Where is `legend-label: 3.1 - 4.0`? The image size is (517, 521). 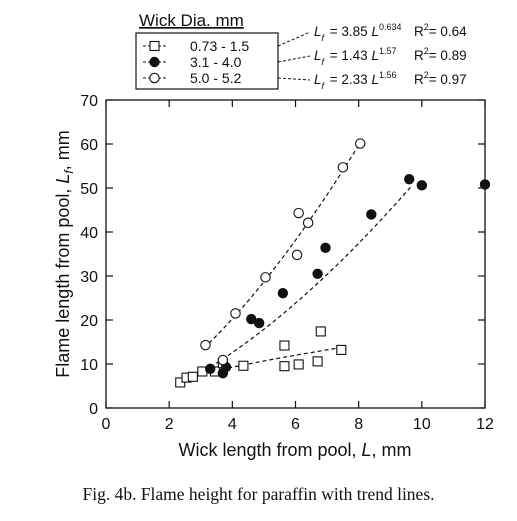
legend-label: 3.1 - 4.0 is located at coordinates (216, 62).